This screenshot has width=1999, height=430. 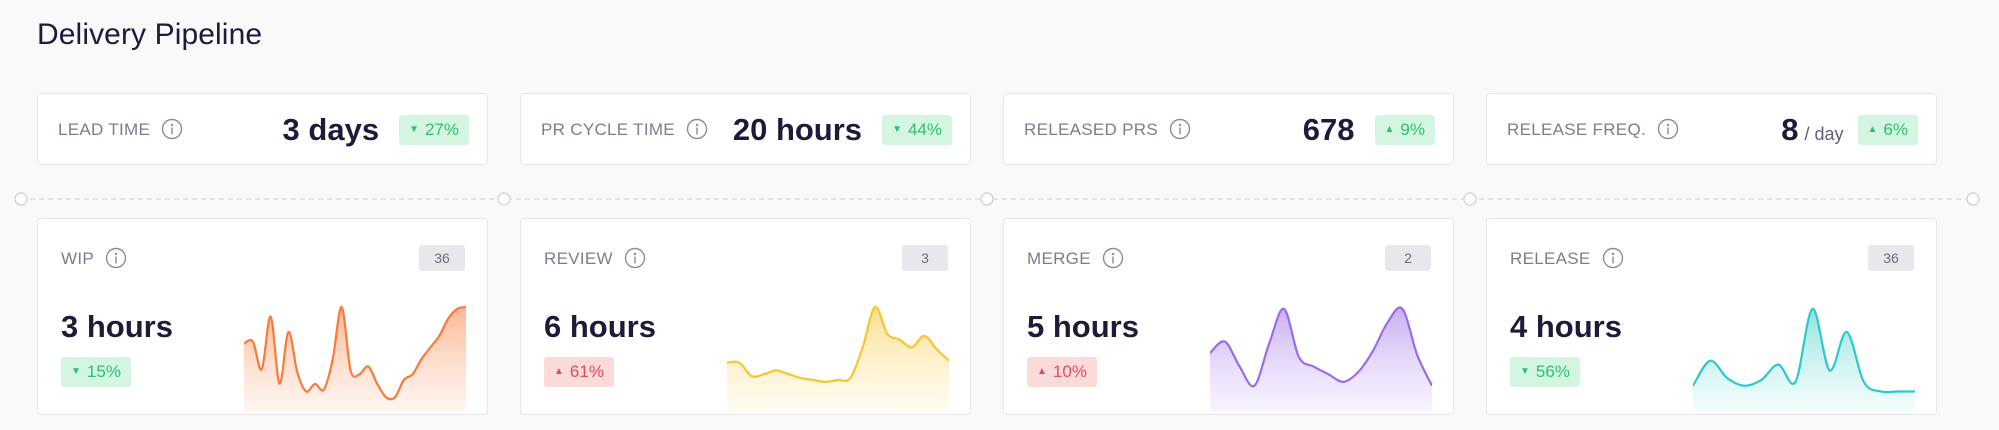 I want to click on kpi-value: 678, so click(x=1328, y=129).